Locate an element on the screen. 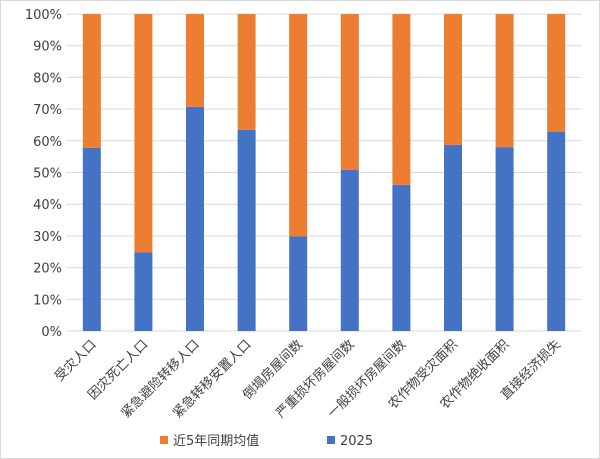  legend: 近5年同期均值 2025 is located at coordinates (266, 441).